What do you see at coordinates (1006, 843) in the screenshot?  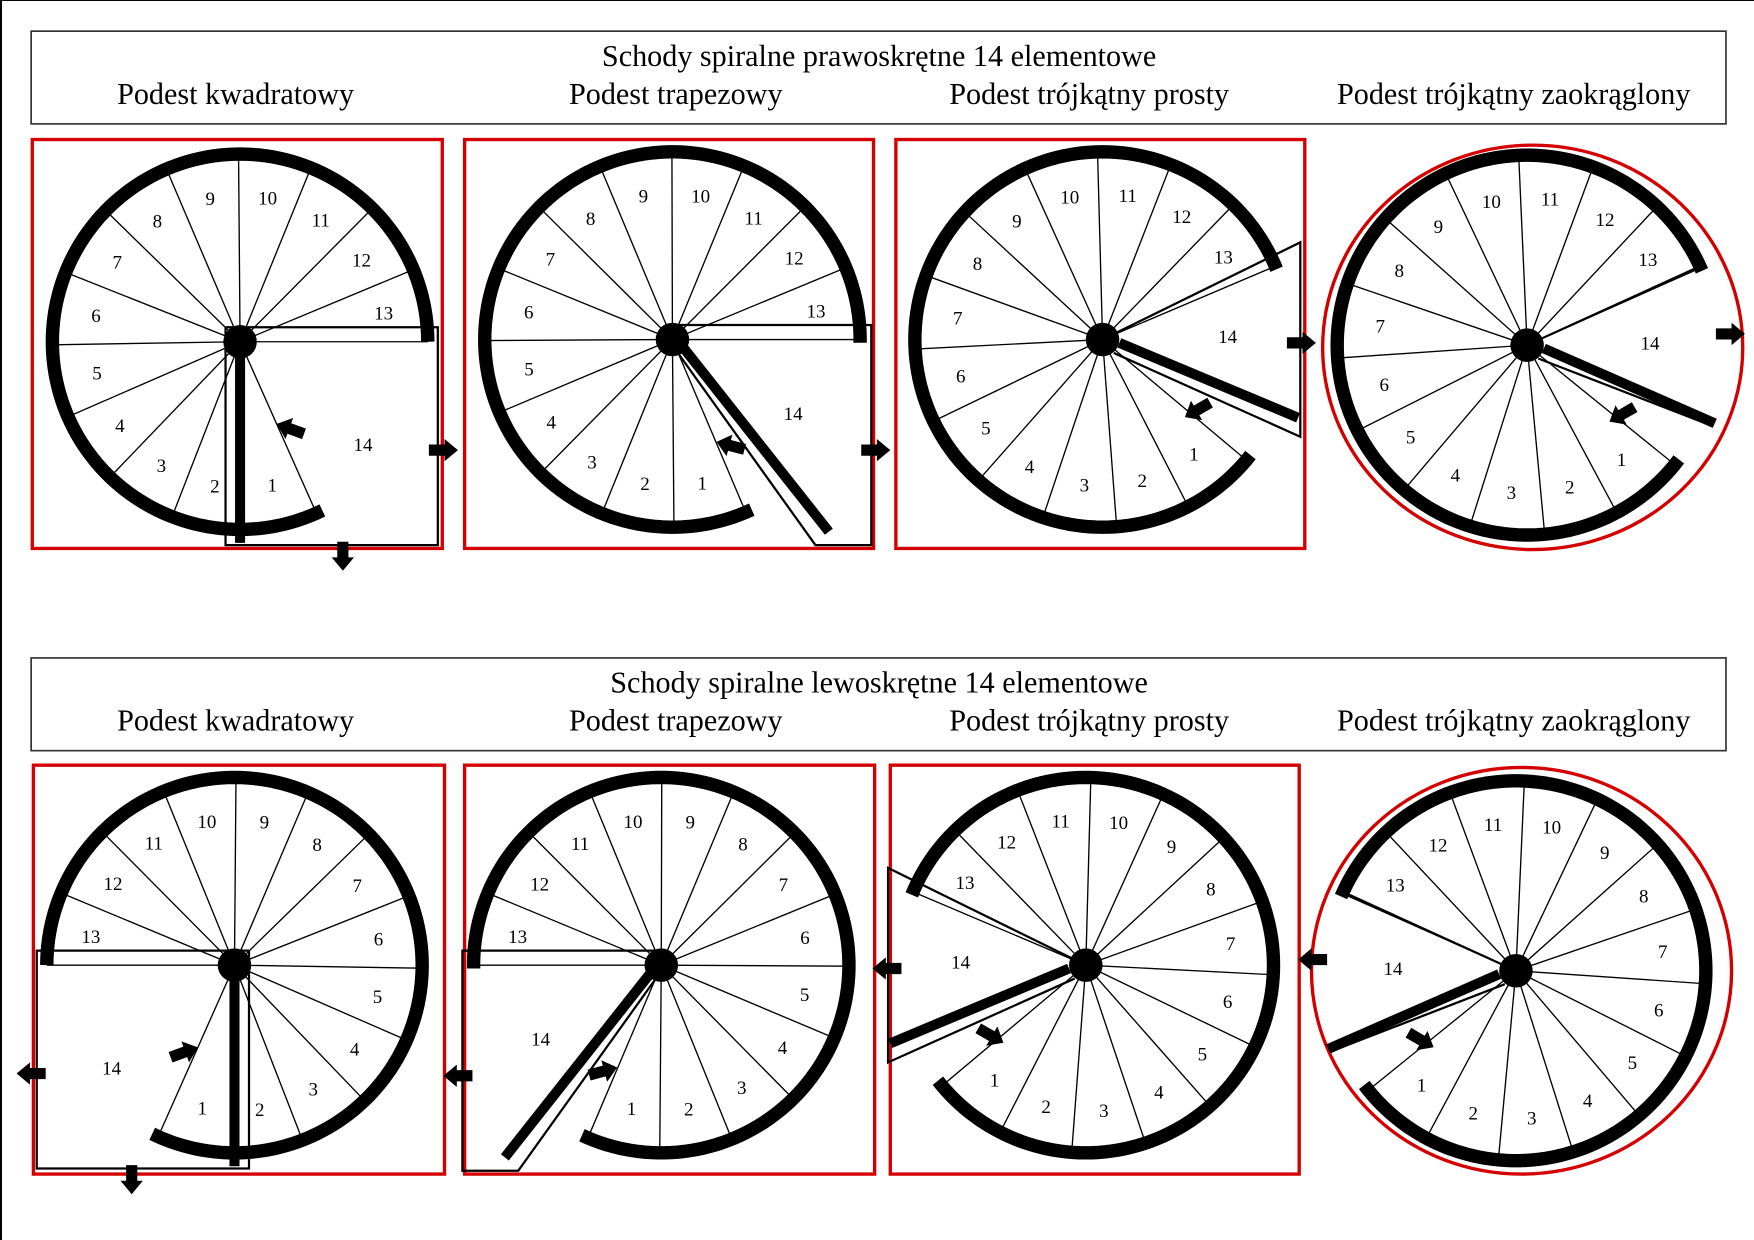 I see `step-number: 12` at bounding box center [1006, 843].